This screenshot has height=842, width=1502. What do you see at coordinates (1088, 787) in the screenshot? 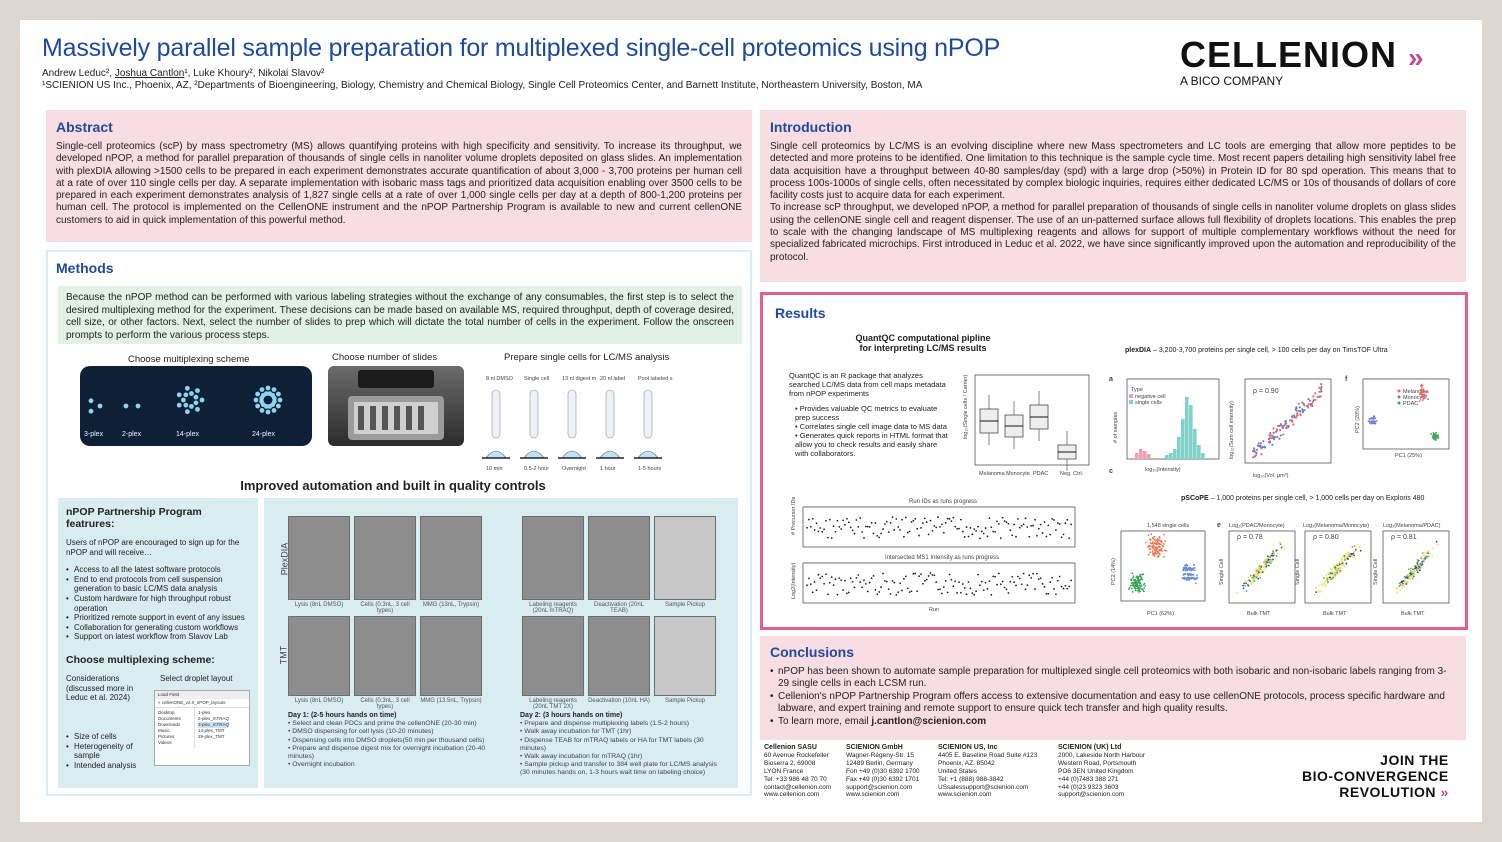
I see `office-line: +44 (0)23 9323 3603` at bounding box center [1088, 787].